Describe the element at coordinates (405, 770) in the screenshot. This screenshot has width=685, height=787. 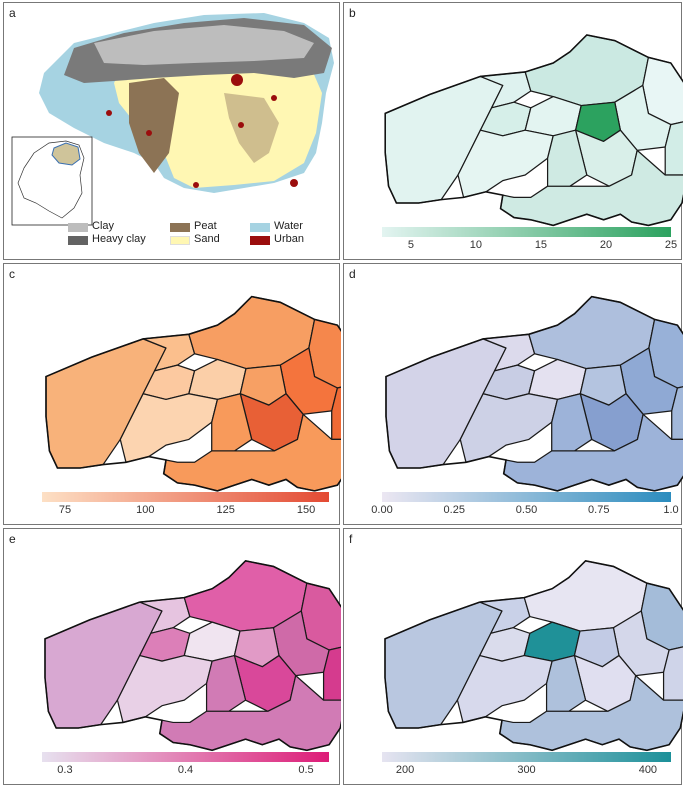
I see `colorbar-tick-label: 200` at that location.